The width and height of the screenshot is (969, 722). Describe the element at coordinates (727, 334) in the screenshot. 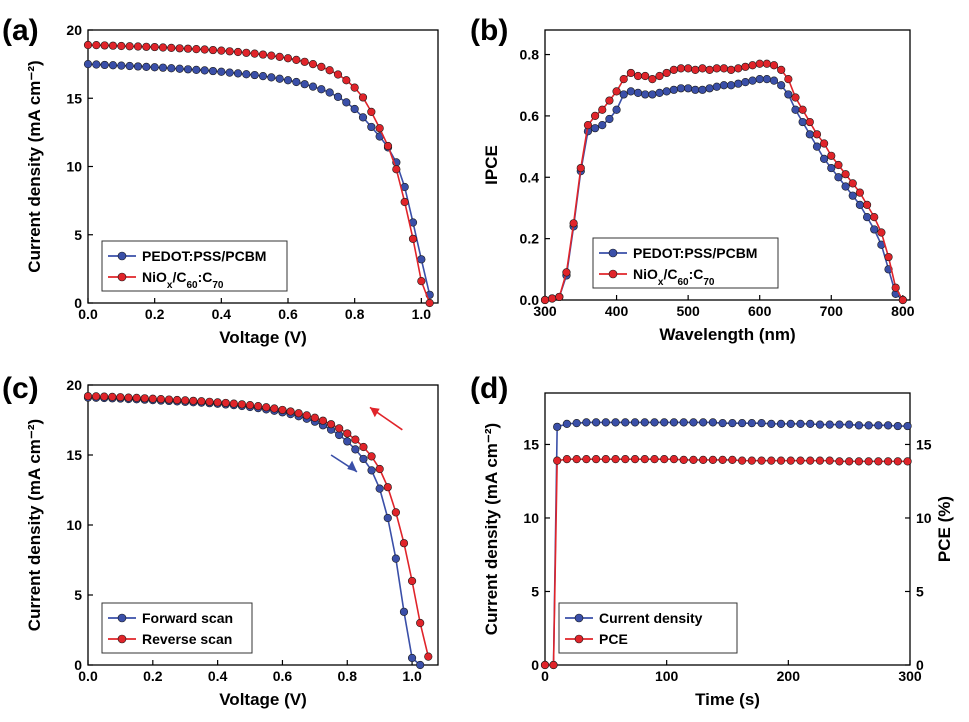

I see `x-axis-label: Wavelength (nm)` at that location.